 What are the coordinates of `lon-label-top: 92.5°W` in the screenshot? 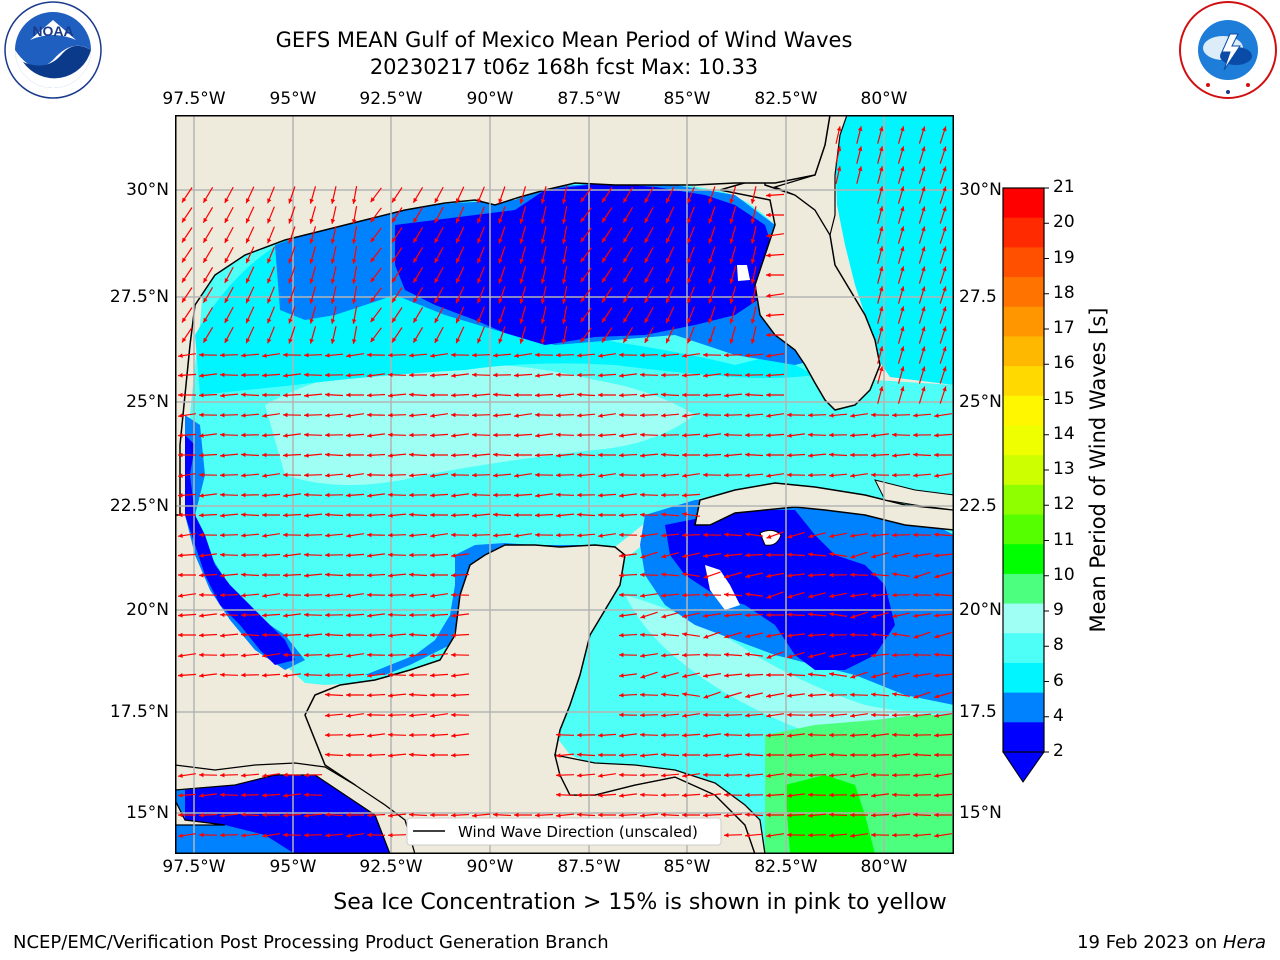 It's located at (391, 99).